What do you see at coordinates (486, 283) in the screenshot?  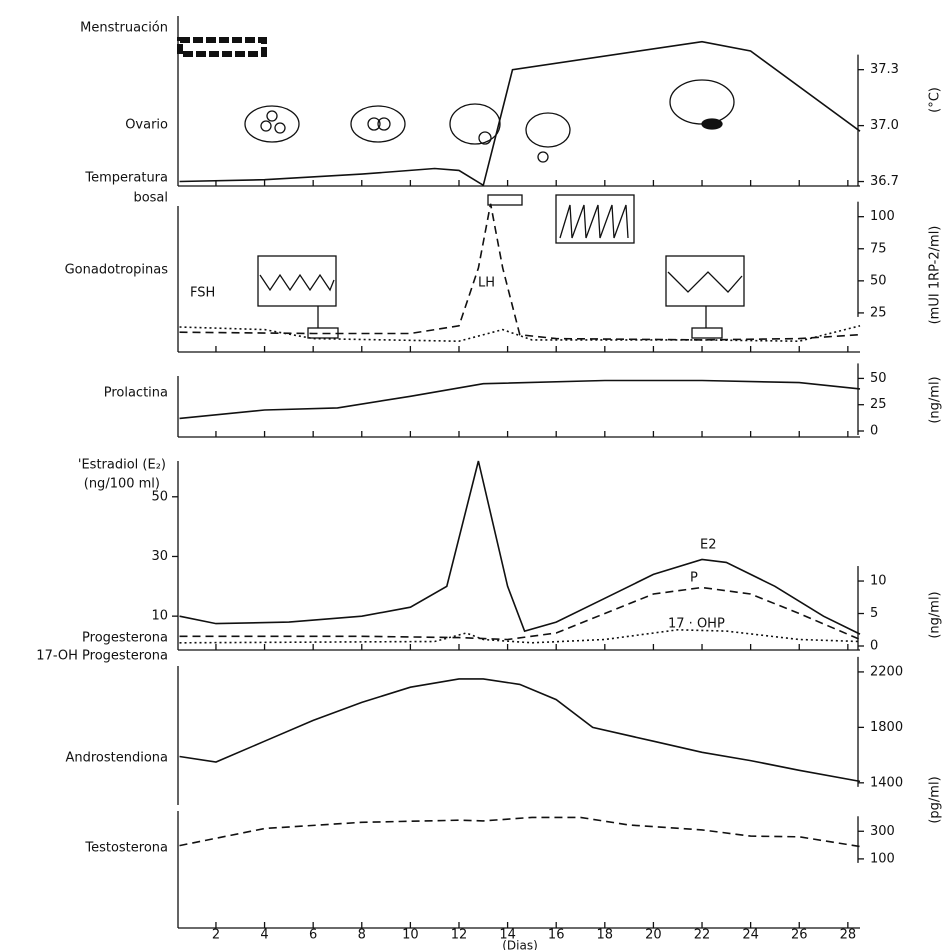 I see `series-label: LH` at bounding box center [486, 283].